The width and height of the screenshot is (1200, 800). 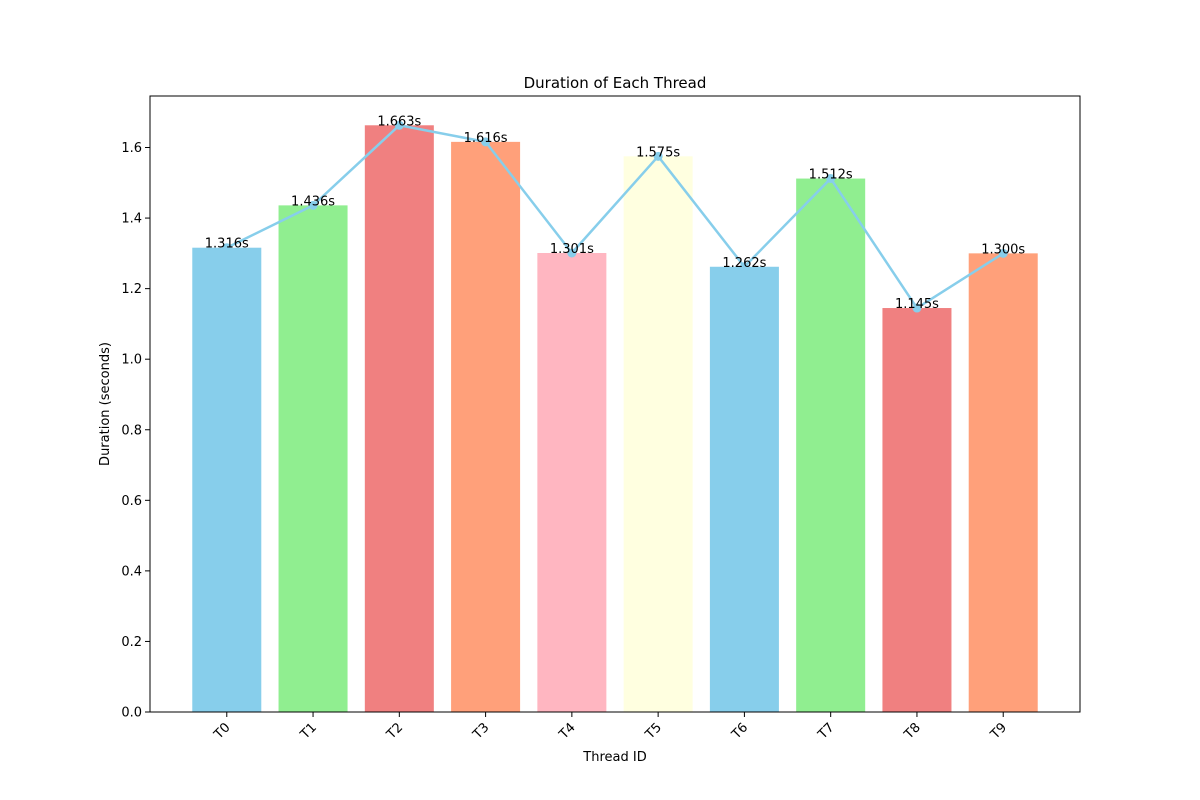 I want to click on bar-t2, so click(x=399, y=418).